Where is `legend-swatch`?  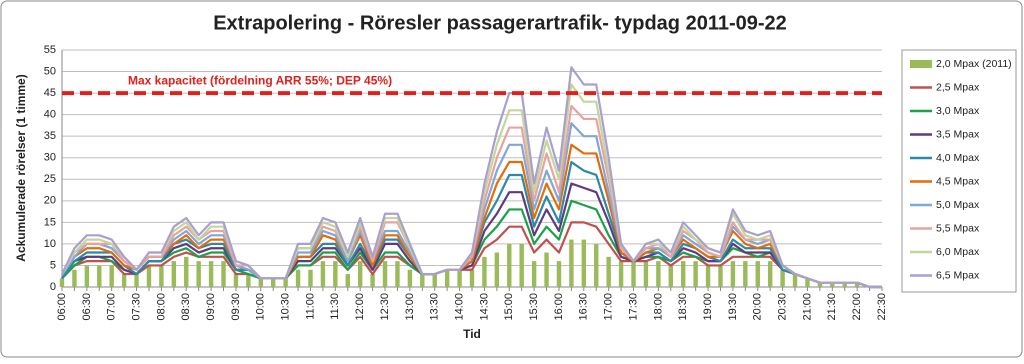
legend-swatch is located at coordinates (921, 64).